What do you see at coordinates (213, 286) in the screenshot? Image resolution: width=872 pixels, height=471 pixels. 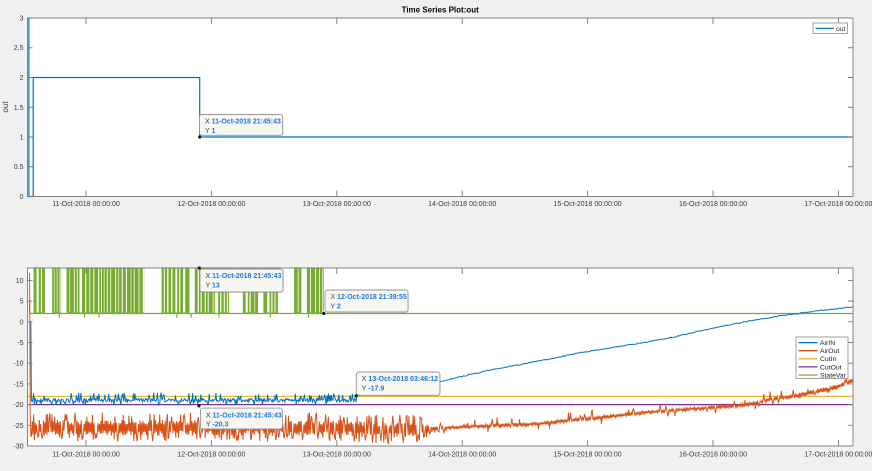 I see `svg-text: Y 13` at bounding box center [213, 286].